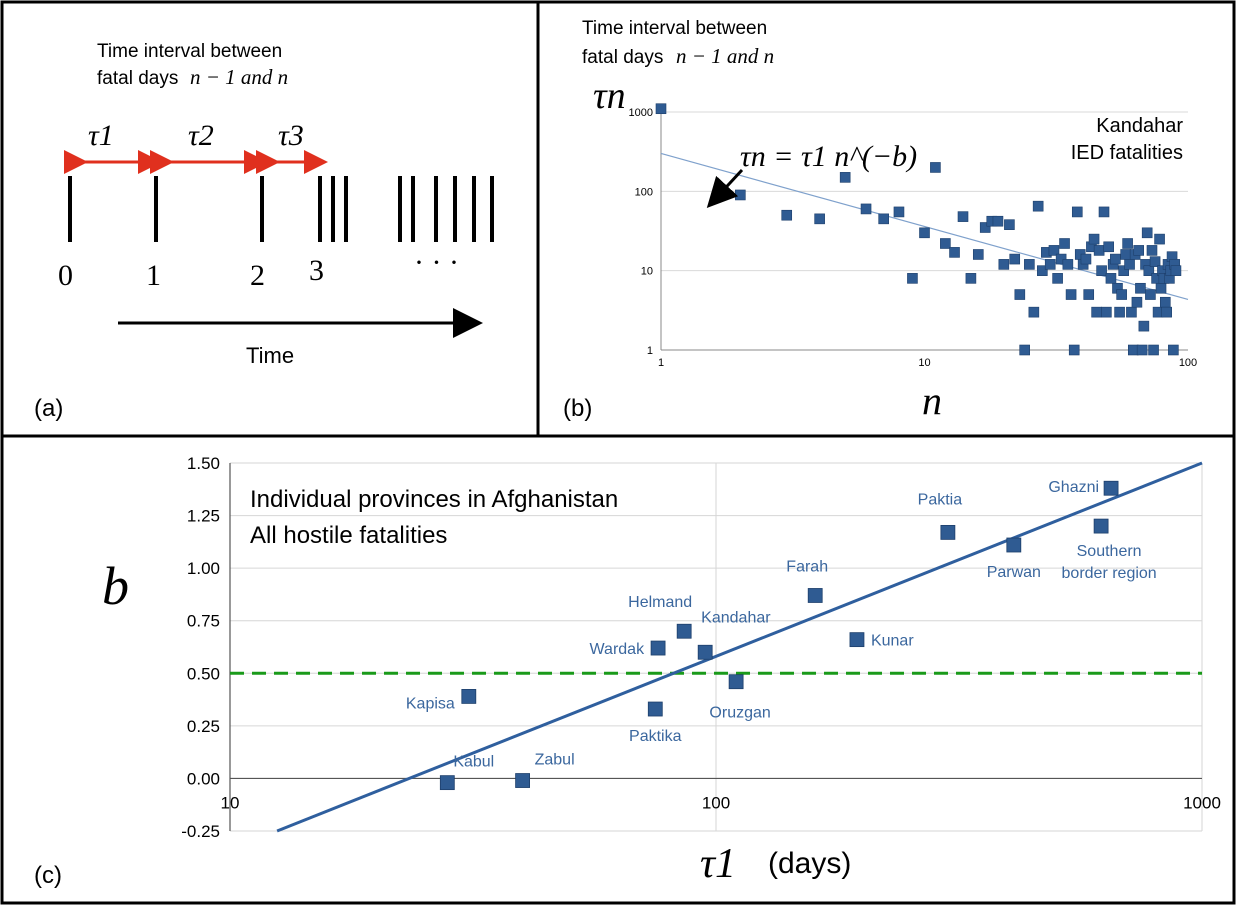  I want to click on panel-c-ylabel: b, so click(115, 586).